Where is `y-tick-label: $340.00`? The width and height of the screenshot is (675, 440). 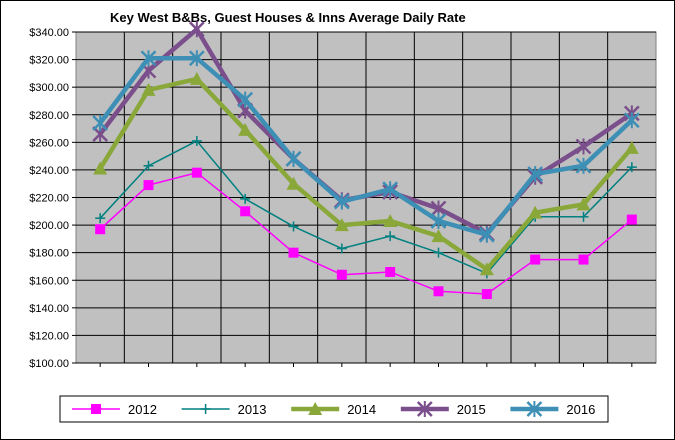 y-tick-label: $340.00 is located at coordinates (49, 33).